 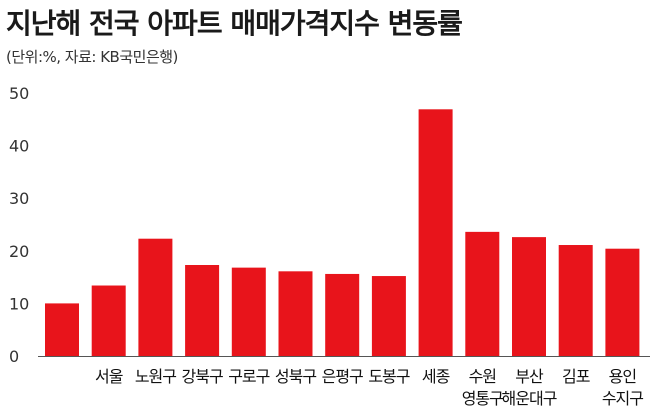 I want to click on category-label: 부산, so click(x=529, y=376).